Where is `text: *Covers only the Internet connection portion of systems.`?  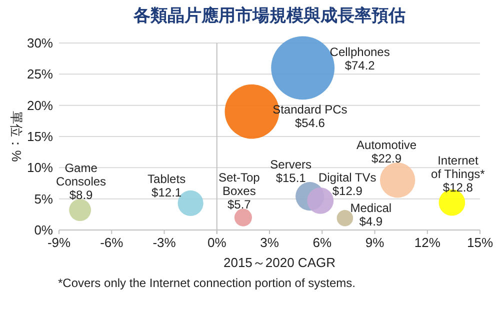 text: *Covers only the Internet connection portion of systems. is located at coordinates (207, 283).